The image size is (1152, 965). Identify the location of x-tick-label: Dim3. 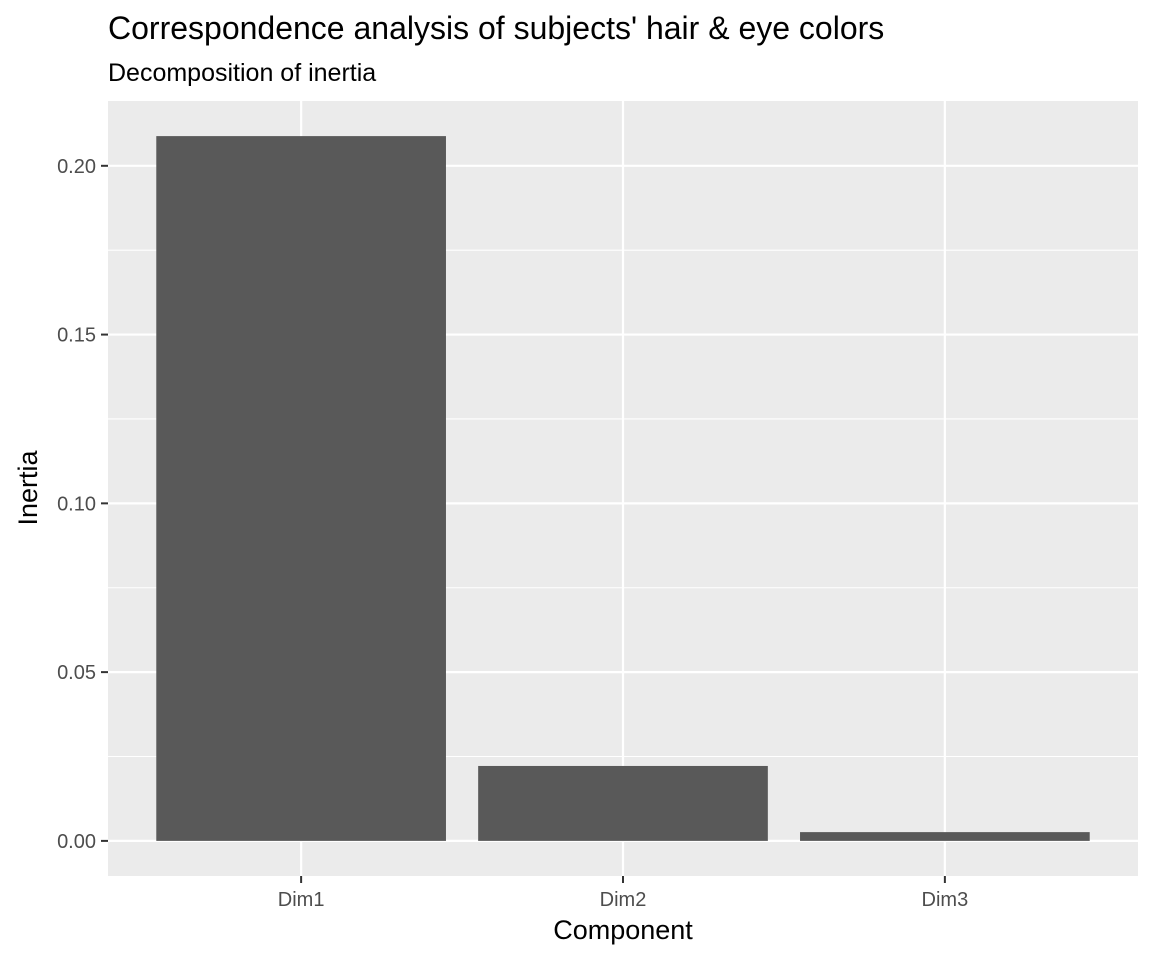
(945, 900).